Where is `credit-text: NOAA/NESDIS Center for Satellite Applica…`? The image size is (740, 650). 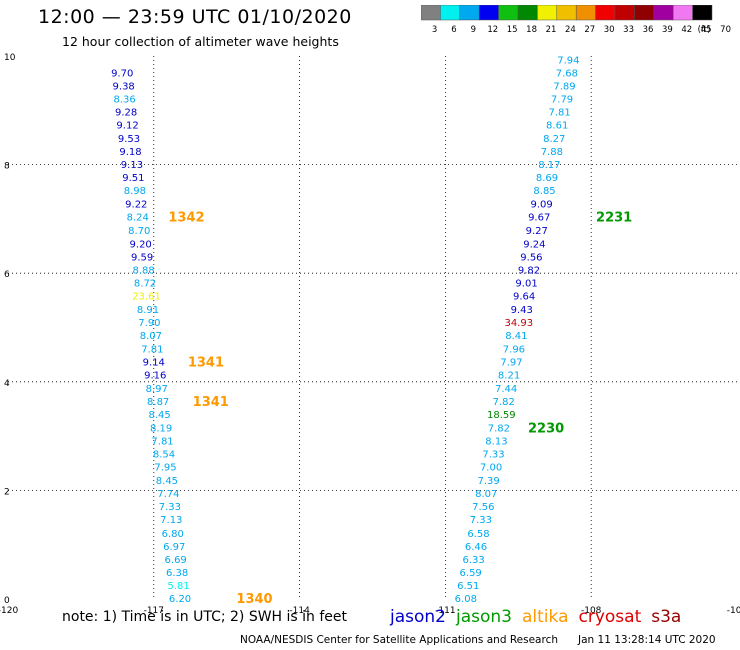
credit-text: NOAA/NESDIS Center for Satellite Applica… is located at coordinates (399, 640).